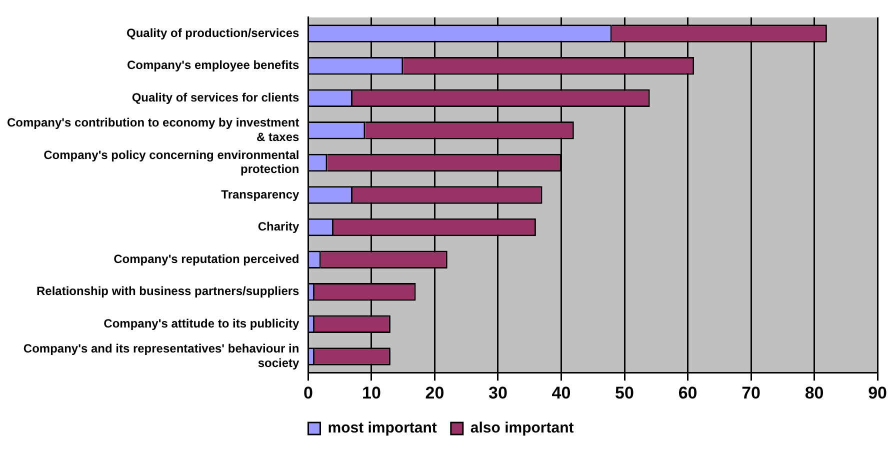  What do you see at coordinates (260, 194) in the screenshot?
I see `y-tick-label: Transparency` at bounding box center [260, 194].